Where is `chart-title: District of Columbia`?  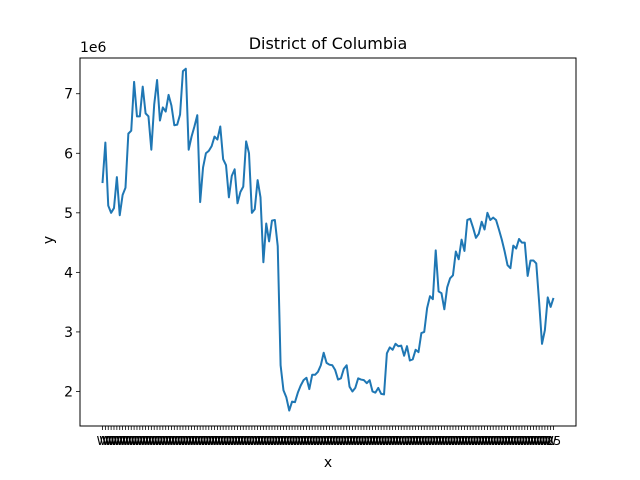 chart-title: District of Columbia is located at coordinates (328, 43).